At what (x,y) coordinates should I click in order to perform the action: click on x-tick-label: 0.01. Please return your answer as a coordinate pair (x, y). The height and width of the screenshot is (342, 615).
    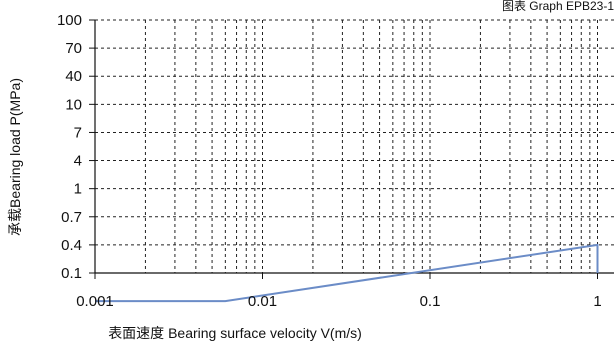
    Looking at the image, I should click on (262, 301).